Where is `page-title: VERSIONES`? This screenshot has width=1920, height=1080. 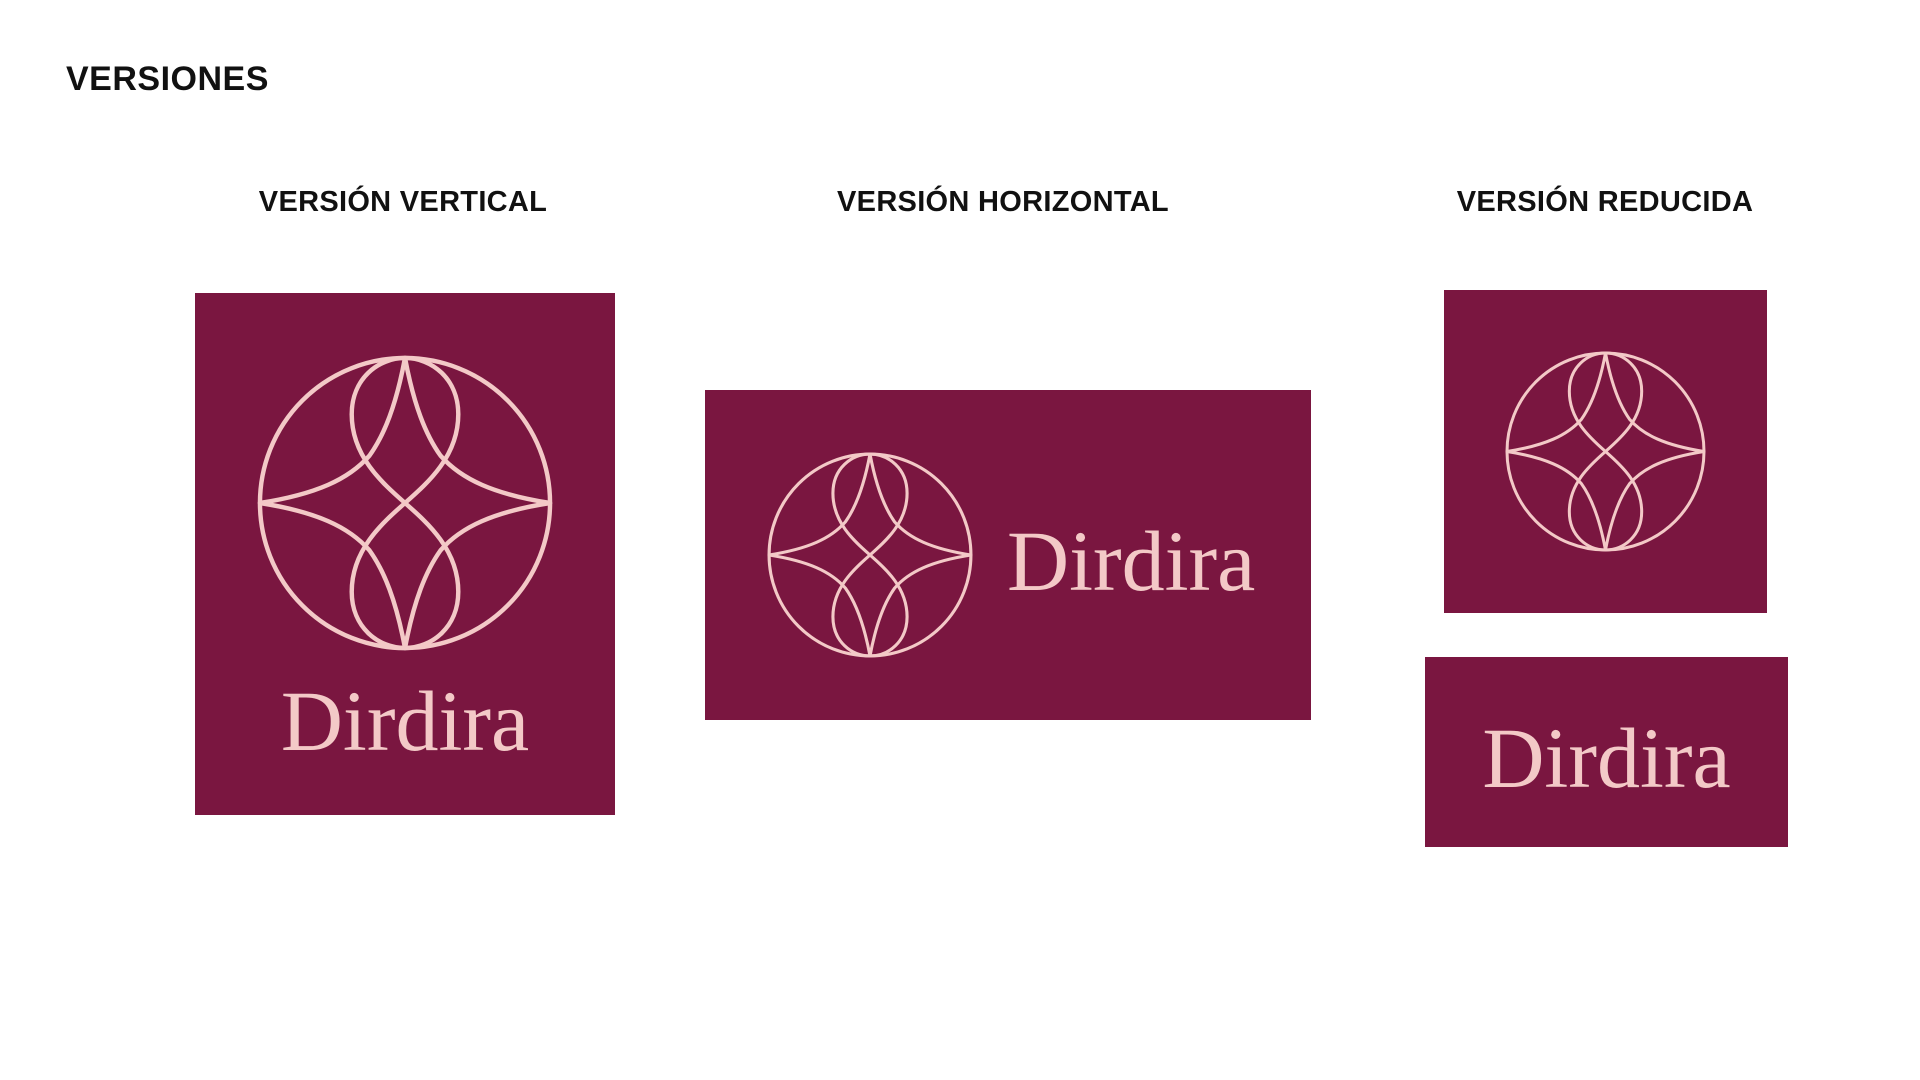 page-title: VERSIONES is located at coordinates (167, 79).